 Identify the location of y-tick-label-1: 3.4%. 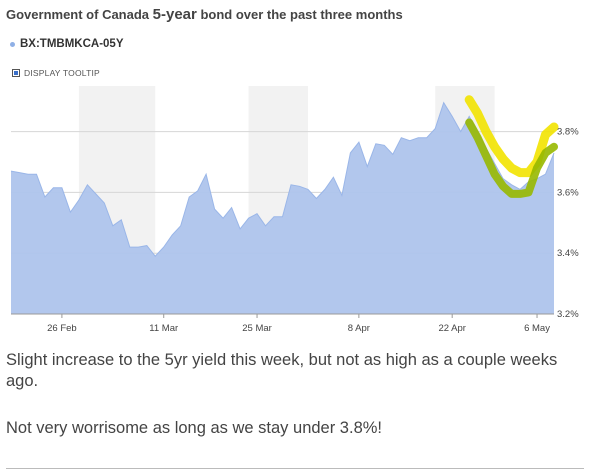
(568, 253).